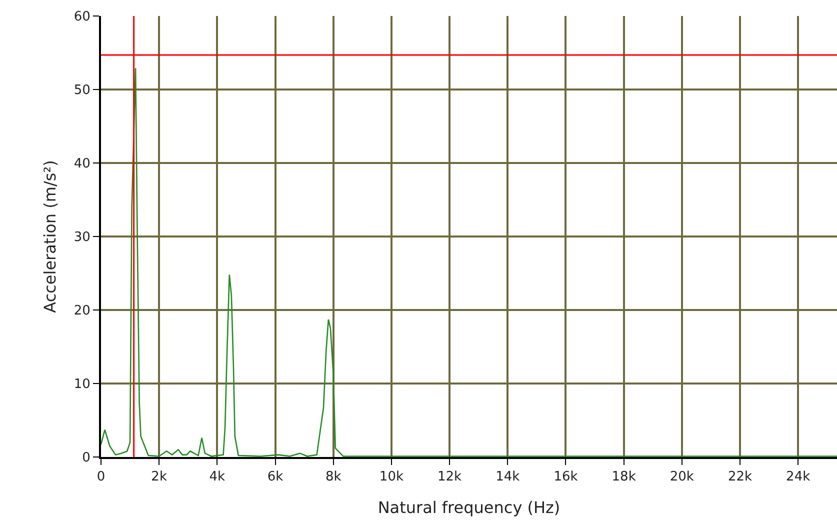 This screenshot has width=837, height=532. What do you see at coordinates (469, 507) in the screenshot?
I see `x-axis-title: Natural frequency (Hz)` at bounding box center [469, 507].